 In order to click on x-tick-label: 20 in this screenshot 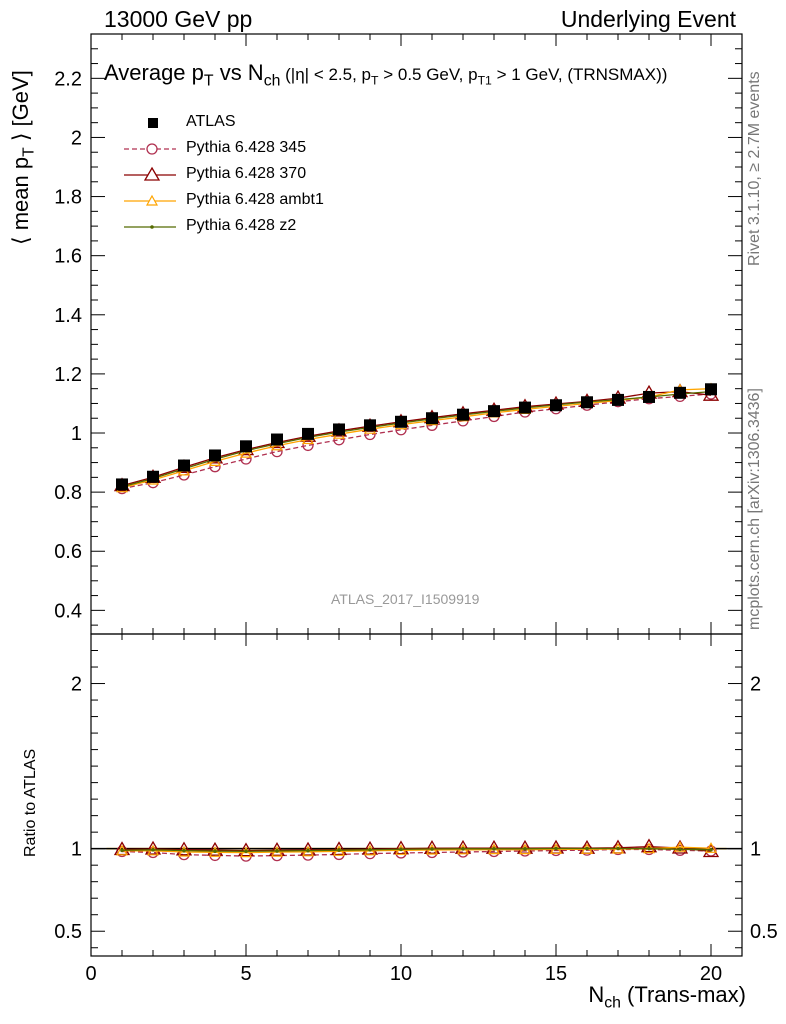, I will do `click(711, 974)`.